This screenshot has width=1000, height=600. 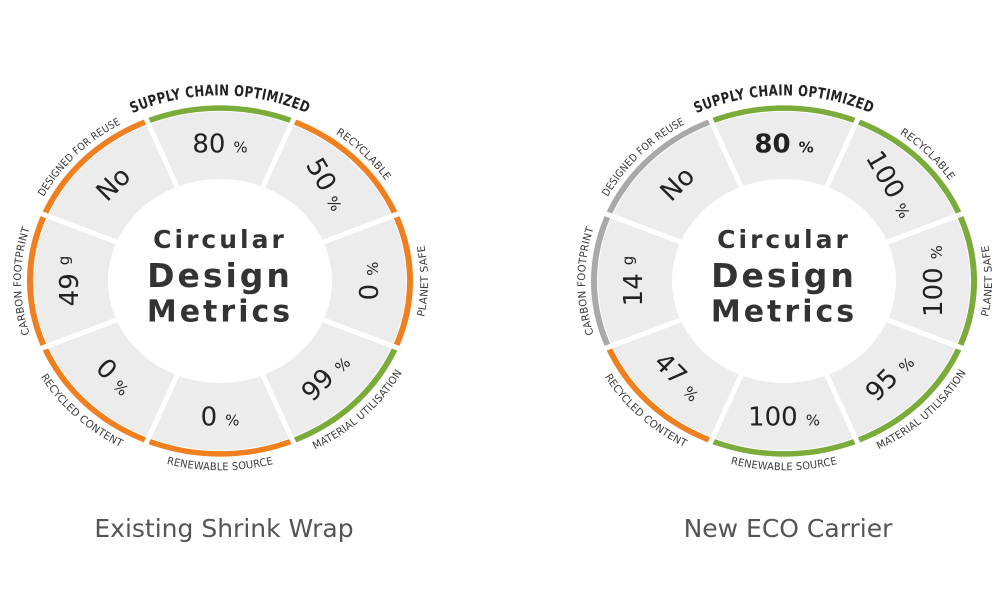 I want to click on metric-segment: 100% PLANET SAFE, so click(x=941, y=281).